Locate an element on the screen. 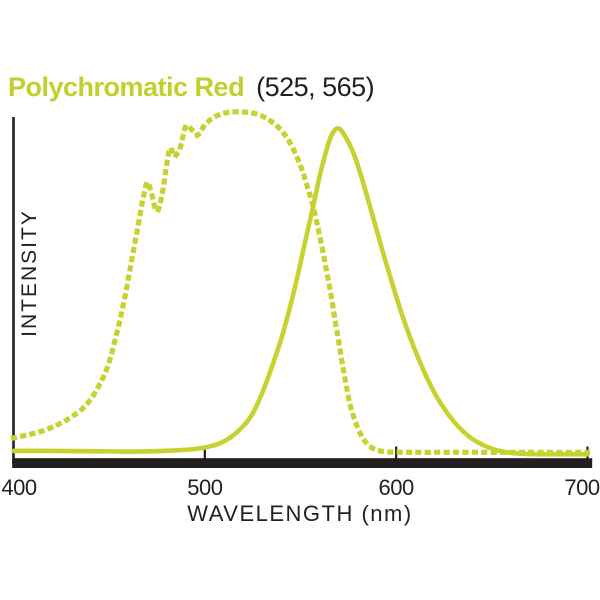  x-tick-label: 400 is located at coordinates (19, 487).